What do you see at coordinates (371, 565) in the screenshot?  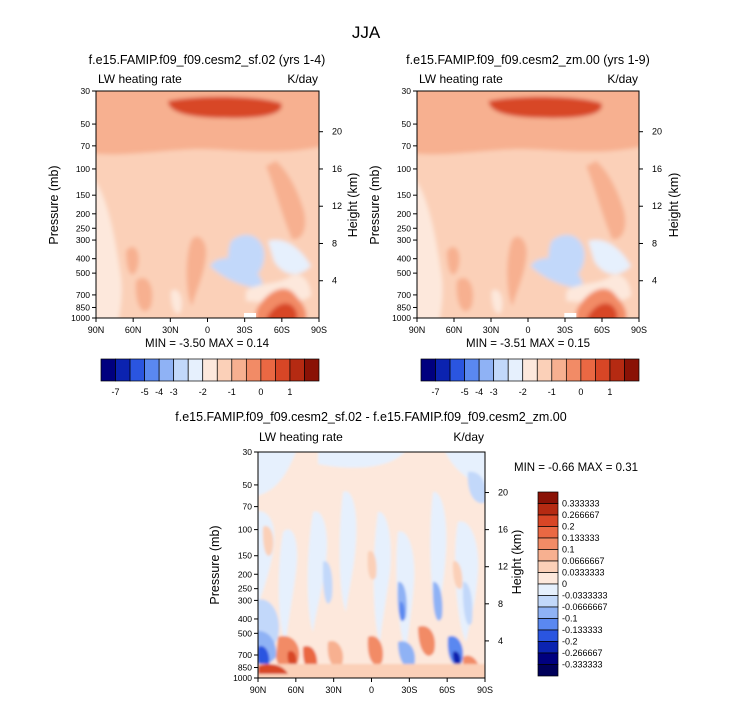 I see `panel-c-field` at bounding box center [371, 565].